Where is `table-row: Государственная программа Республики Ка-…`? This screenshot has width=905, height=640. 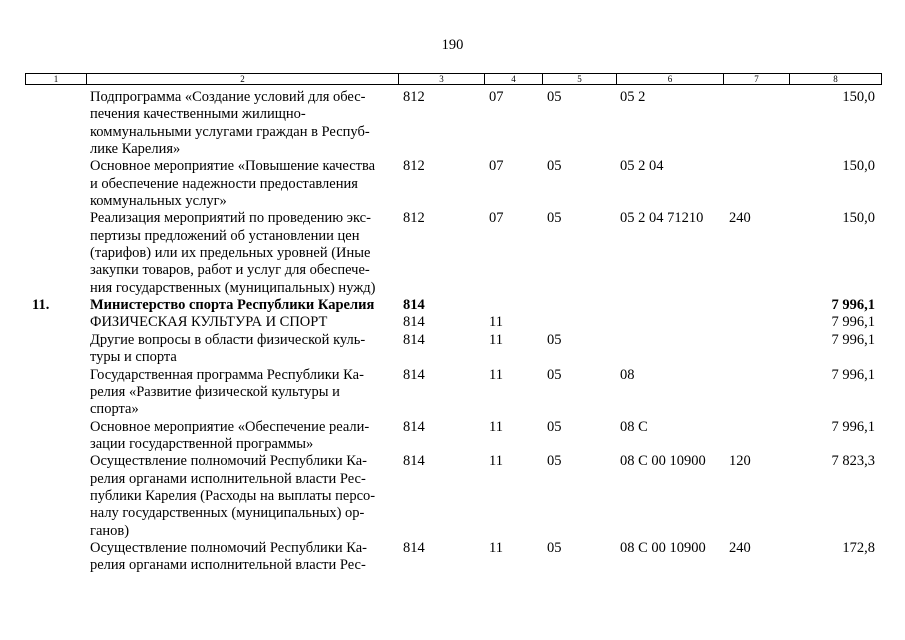
table-row: Государственная программа Республики Ка-… is located at coordinates (452, 393).